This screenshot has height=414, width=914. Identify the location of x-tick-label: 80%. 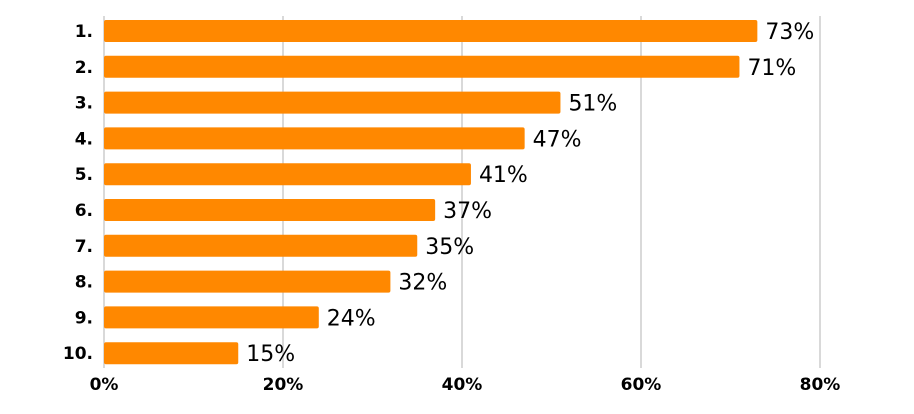
(820, 385).